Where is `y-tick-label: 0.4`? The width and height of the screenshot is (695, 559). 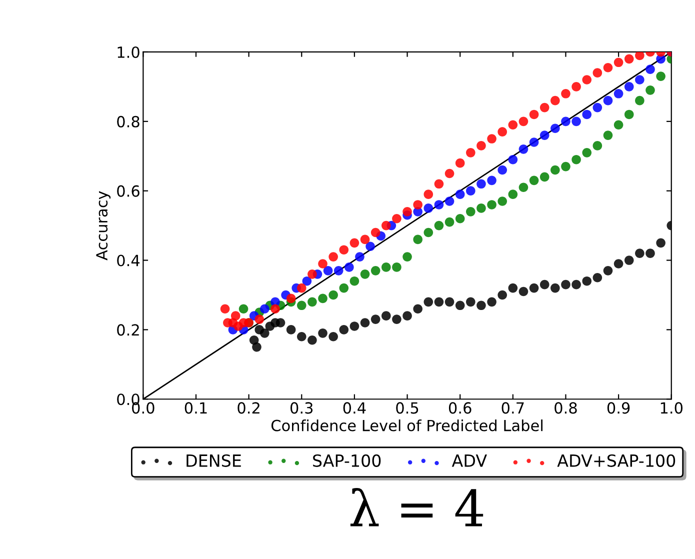 y-tick-label: 0.4 is located at coordinates (128, 260).